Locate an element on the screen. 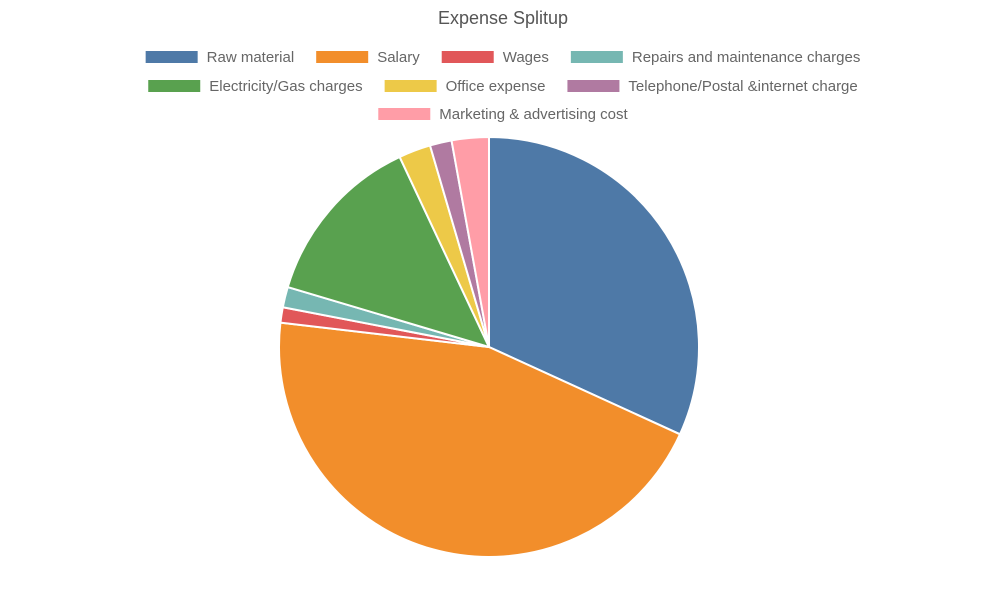 The width and height of the screenshot is (1006, 598). legend-label: Telephone/Postal &internet charge is located at coordinates (742, 86).